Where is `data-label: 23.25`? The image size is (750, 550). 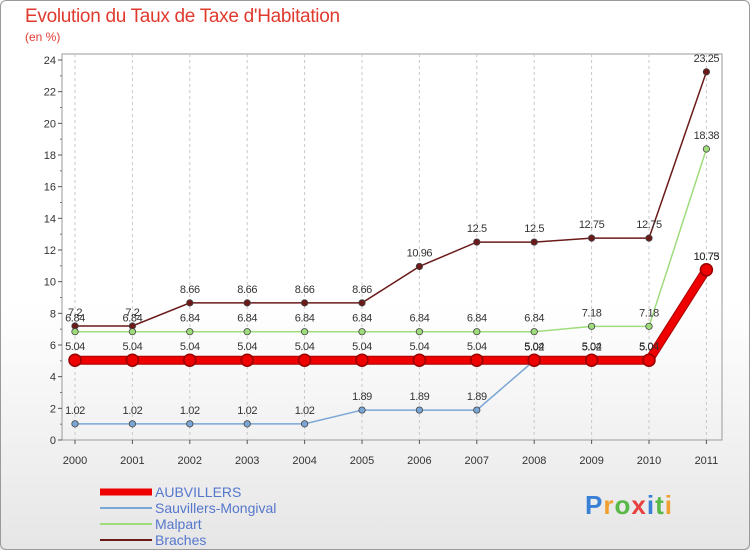
data-label: 23.25 is located at coordinates (707, 59).